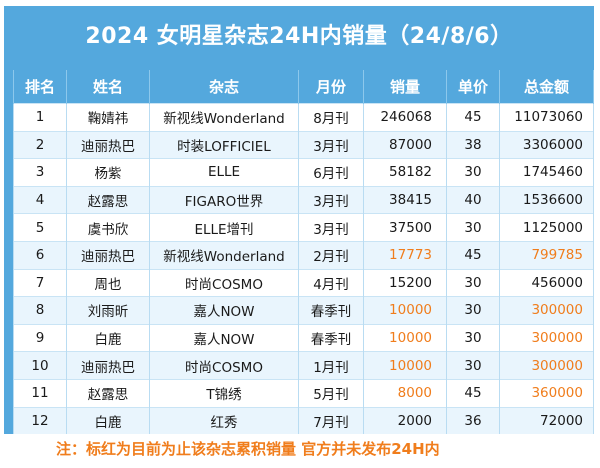 Image resolution: width=600 pixels, height=468 pixels. I want to click on table-row: 1 鞠婧祎 新视线Wonderland 8月刊 246068 45 11073060, so click(303, 117).